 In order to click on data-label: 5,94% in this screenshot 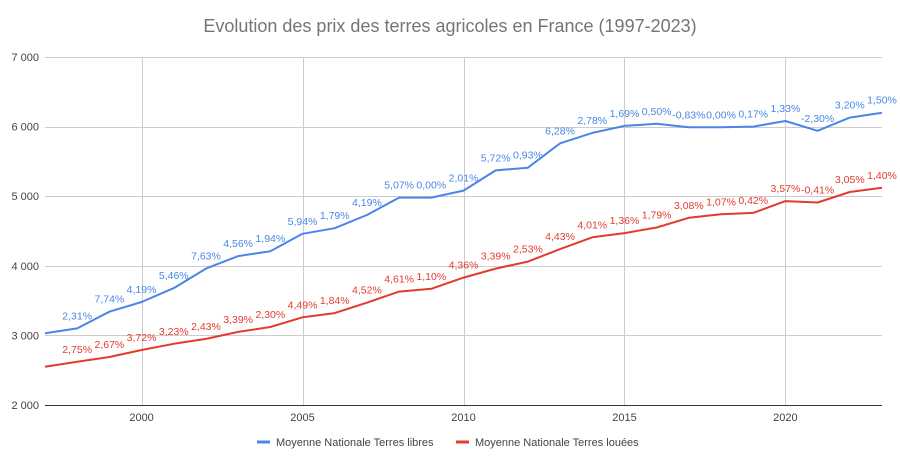, I will do `click(303, 222)`.